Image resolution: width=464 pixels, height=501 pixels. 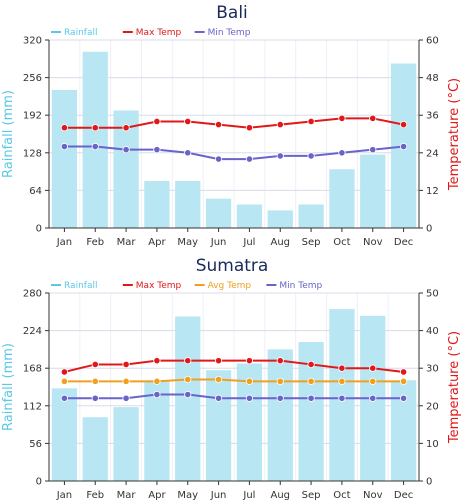 I want to click on left-tick-label: 128, so click(x=32, y=153).